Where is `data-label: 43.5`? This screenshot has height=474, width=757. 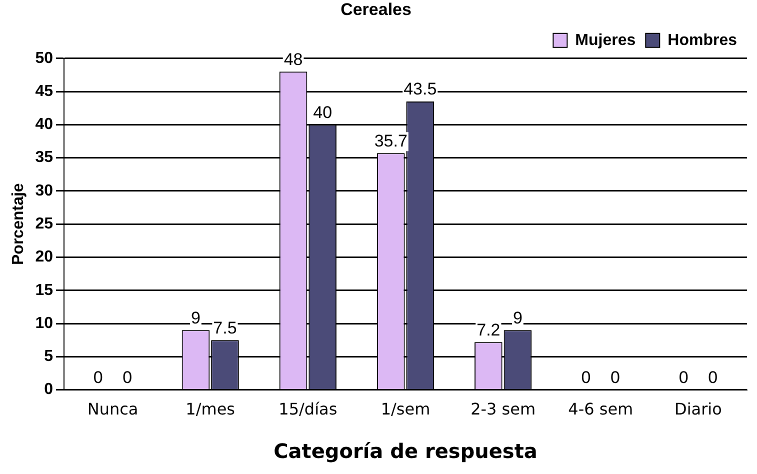 data-label: 43.5 is located at coordinates (420, 89).